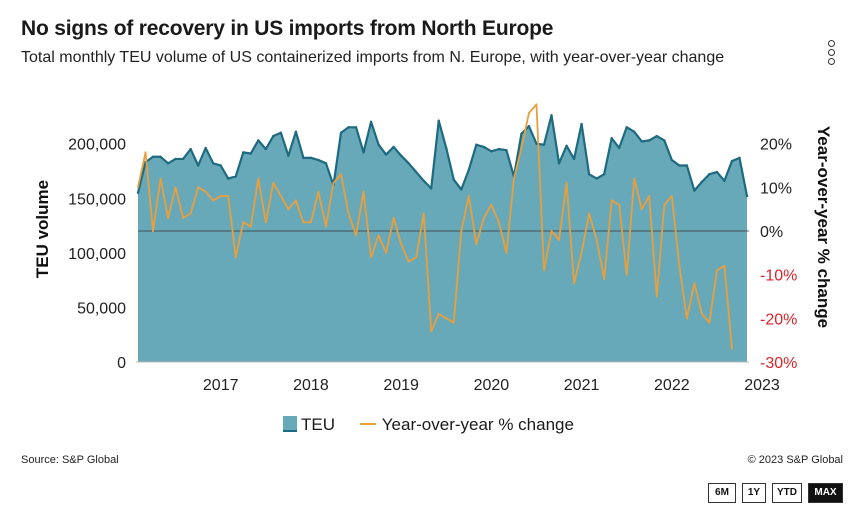 This screenshot has width=857, height=518. Describe the element at coordinates (492, 385) in the screenshot. I see `x-tick-label: 2020` at that location.